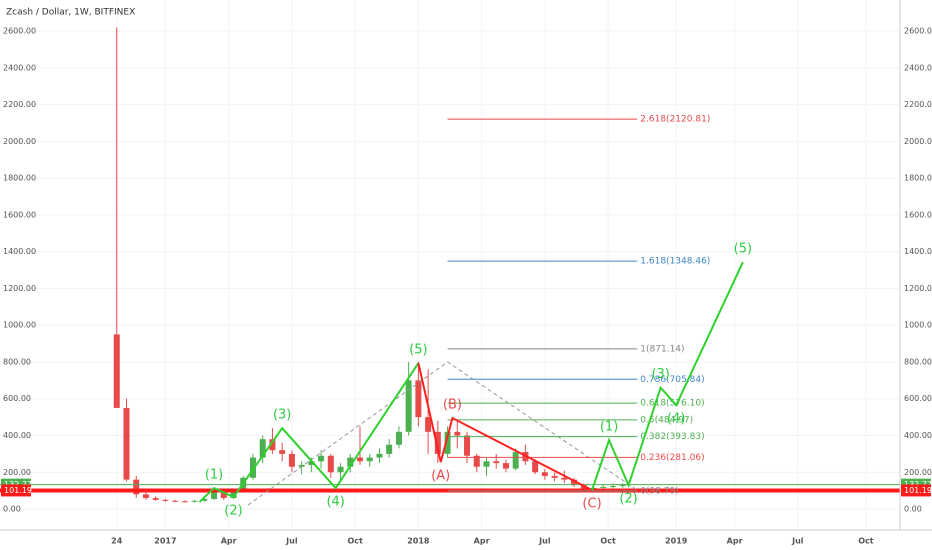 This screenshot has height=550, width=932. What do you see at coordinates (672, 380) in the screenshot?
I see `fib-label: 0.786(705.84)` at bounding box center [672, 380].